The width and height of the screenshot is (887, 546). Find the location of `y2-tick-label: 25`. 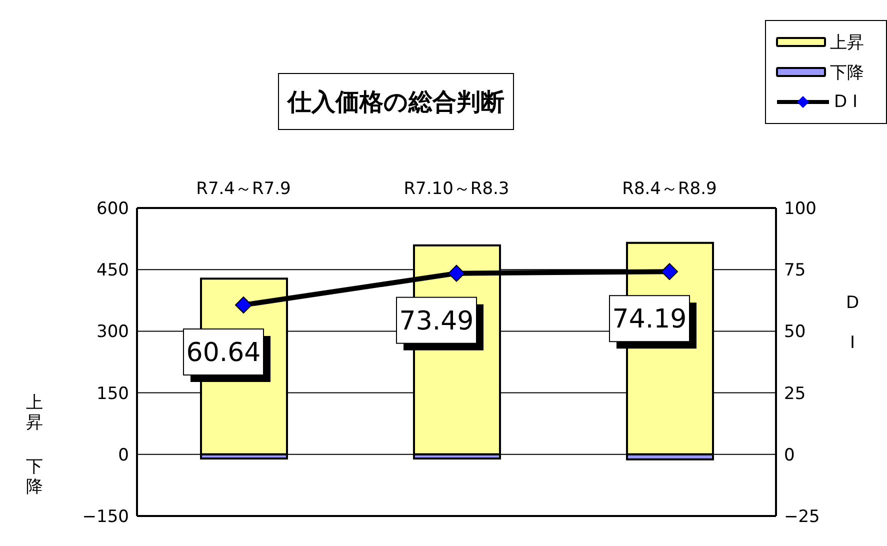

y2-tick-label: 25 is located at coordinates (795, 394).